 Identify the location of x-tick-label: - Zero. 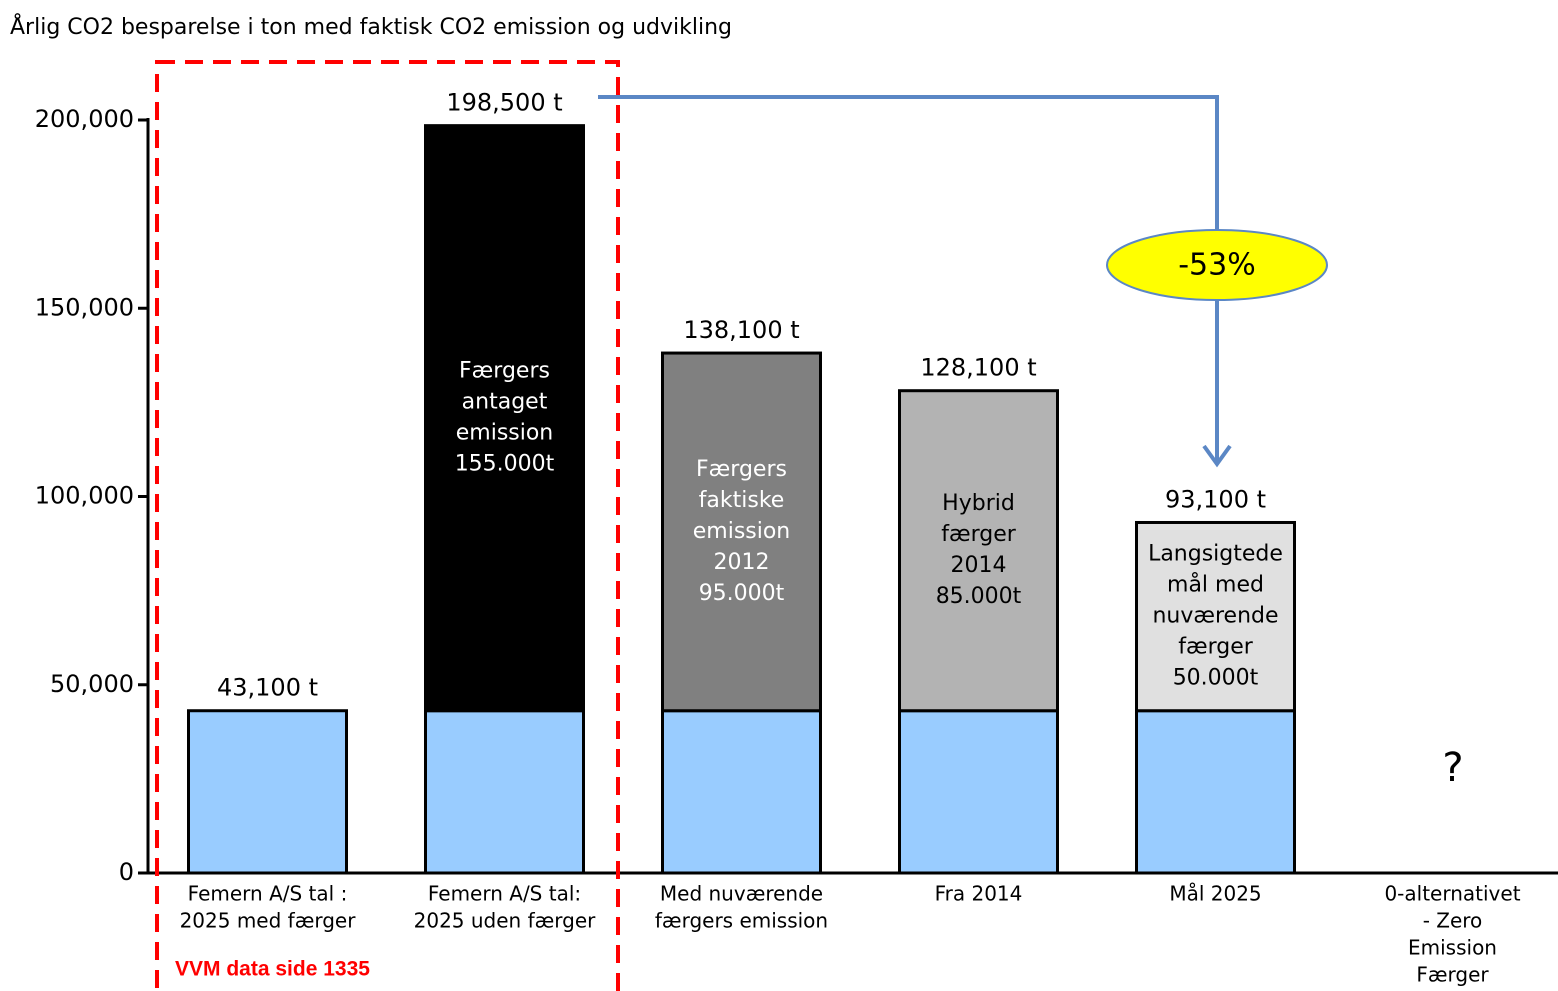
(1453, 921).